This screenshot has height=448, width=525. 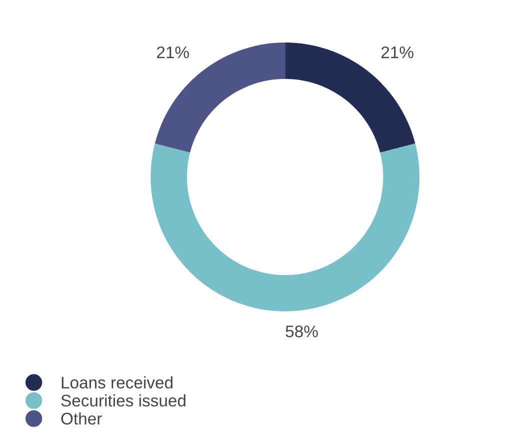 What do you see at coordinates (117, 382) in the screenshot?
I see `legend-label: Loans received` at bounding box center [117, 382].